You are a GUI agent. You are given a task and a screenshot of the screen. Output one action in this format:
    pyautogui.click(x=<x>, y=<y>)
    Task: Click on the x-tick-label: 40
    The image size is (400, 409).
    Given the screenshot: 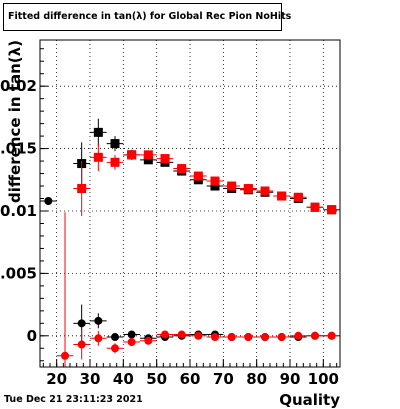 What is the action you would take?
    pyautogui.click(x=123, y=379)
    